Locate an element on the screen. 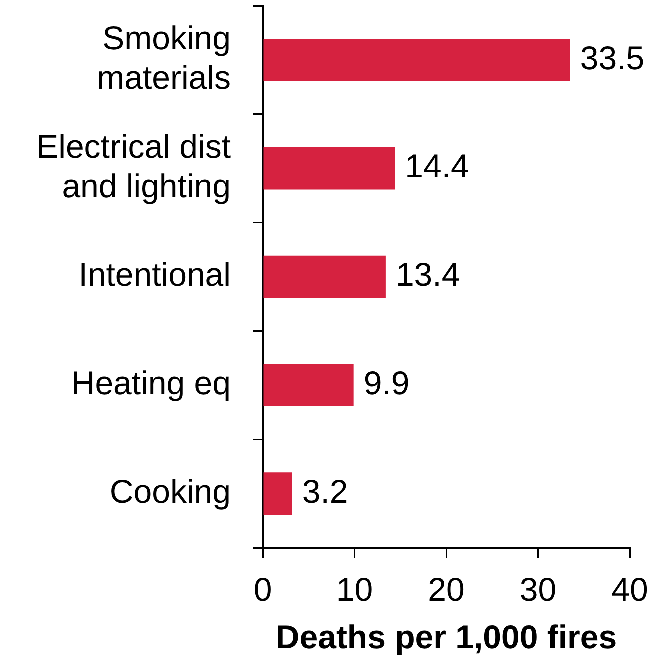 Image resolution: width=654 pixels, height=661 pixels. data-label: 13.4 is located at coordinates (428, 275).